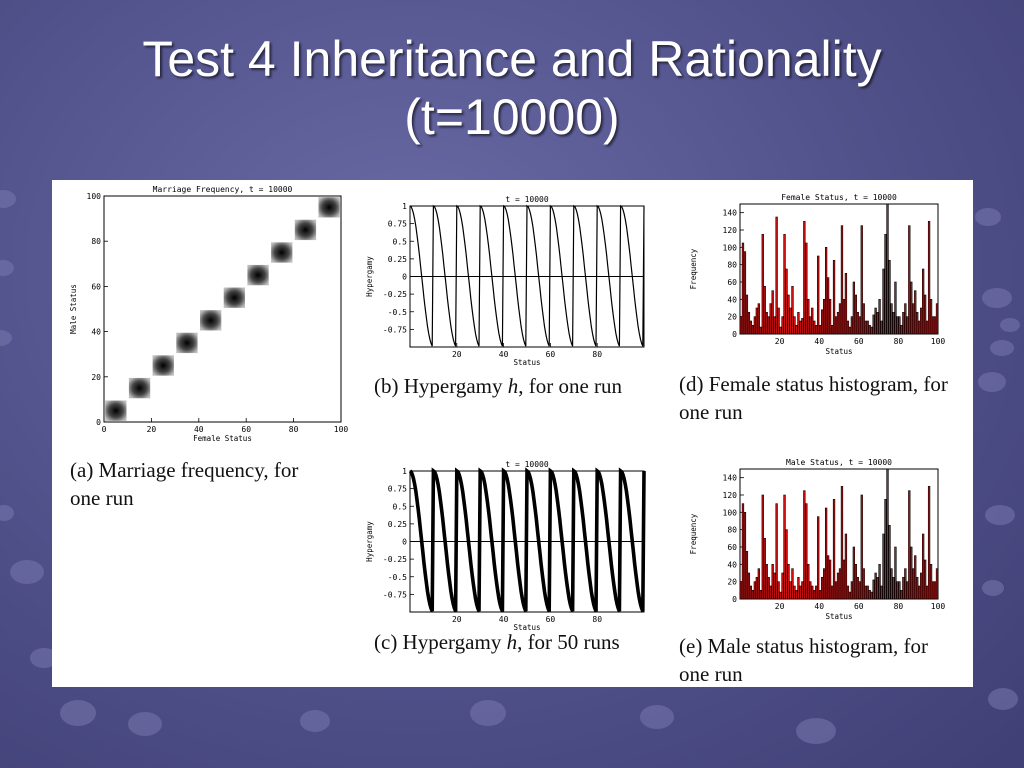 This screenshot has width=1024, height=768. I want to click on x-tick-label: 60, so click(551, 619).